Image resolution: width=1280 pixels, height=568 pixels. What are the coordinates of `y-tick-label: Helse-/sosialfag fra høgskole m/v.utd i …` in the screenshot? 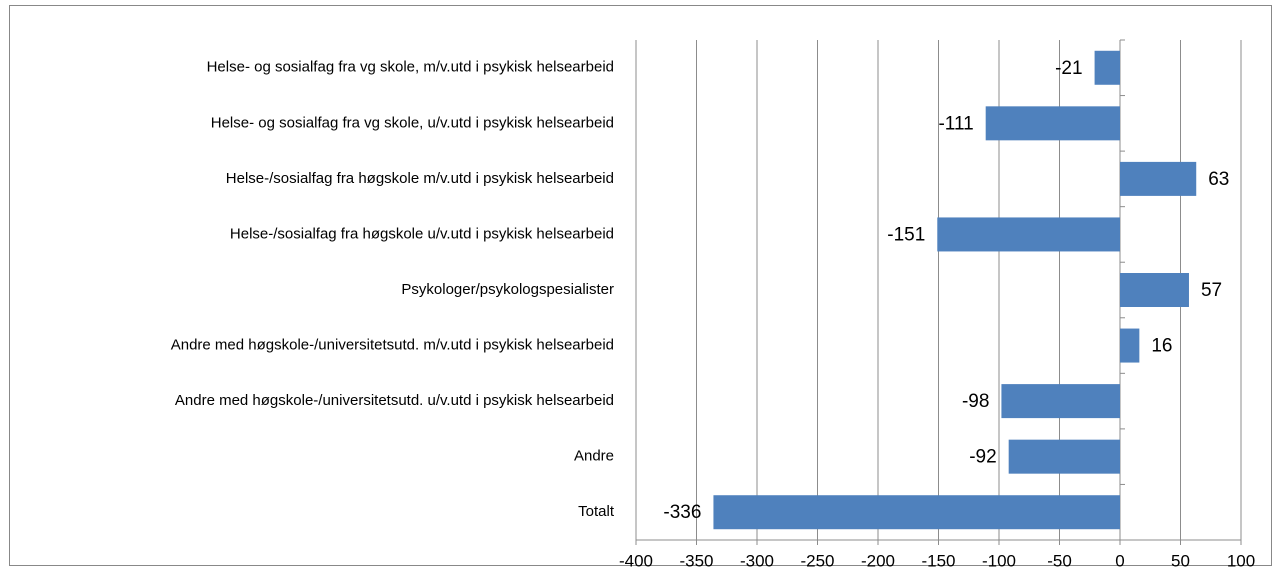 It's located at (420, 178).